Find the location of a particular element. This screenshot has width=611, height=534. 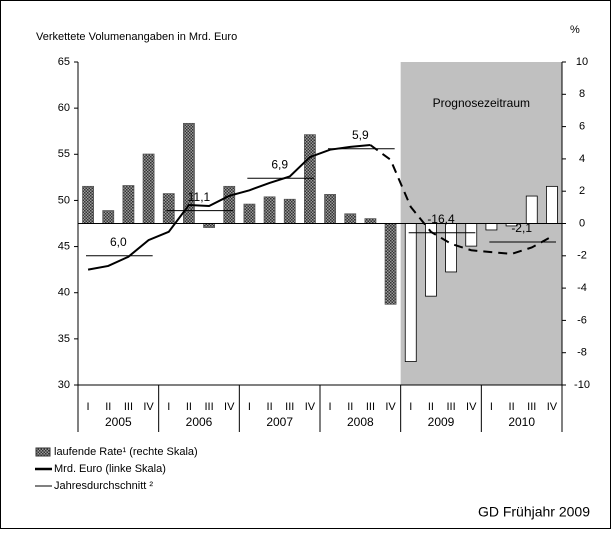

year-label: 2005 is located at coordinates (118, 422).